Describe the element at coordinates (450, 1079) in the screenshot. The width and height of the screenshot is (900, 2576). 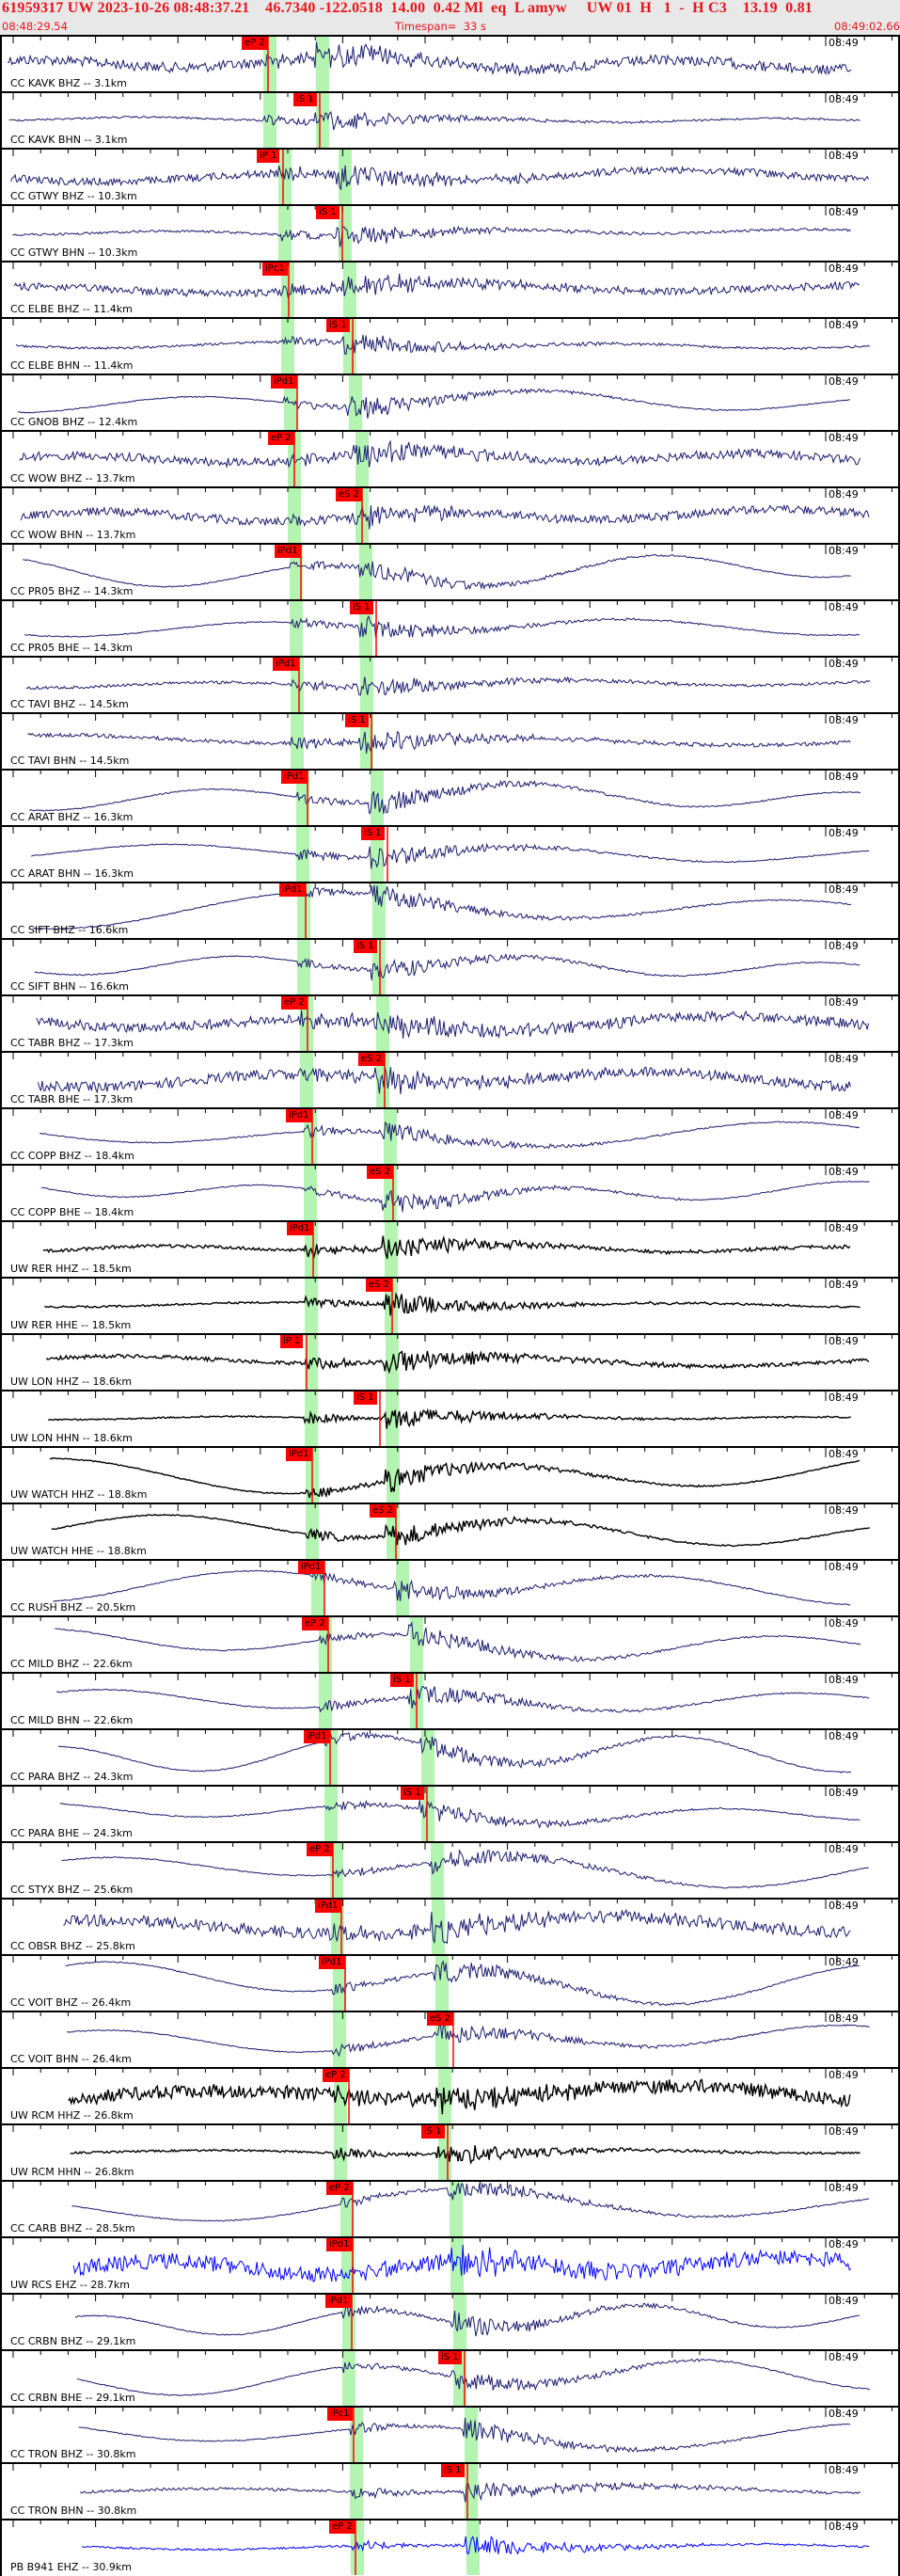
I see `trace-row: 08:49 CC TABR BHE -- 17.3km eS 2` at that location.